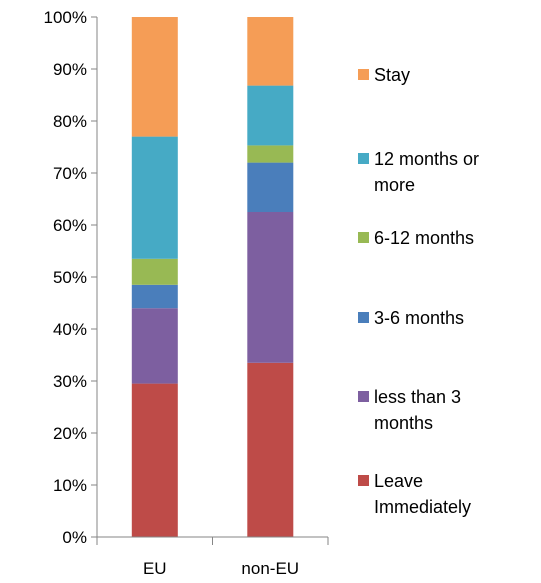  I want to click on legend-item: 3-6 months, so click(411, 318).